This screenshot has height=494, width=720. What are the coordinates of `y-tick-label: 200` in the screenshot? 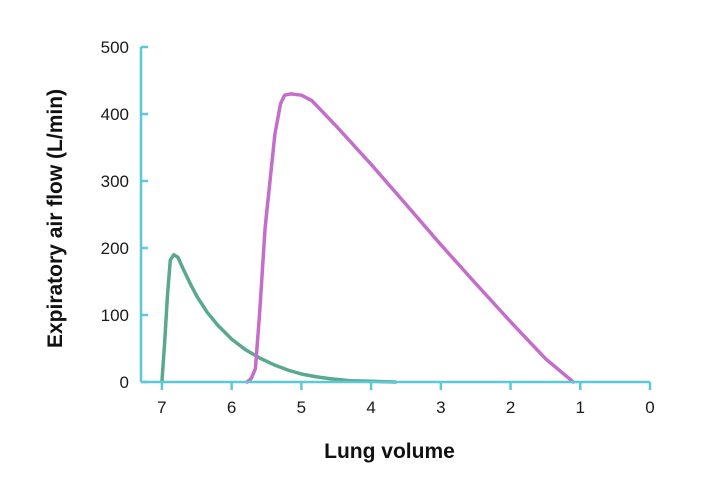 It's located at (115, 248).